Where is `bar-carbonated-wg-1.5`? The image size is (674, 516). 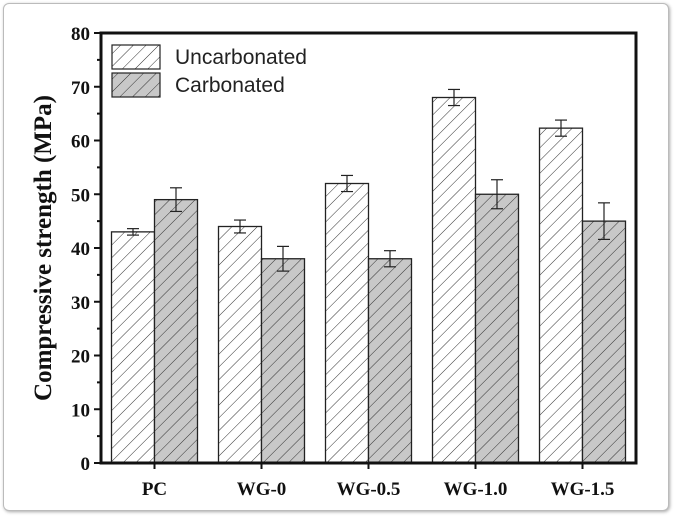
bar-carbonated-wg-1.5 is located at coordinates (604, 342).